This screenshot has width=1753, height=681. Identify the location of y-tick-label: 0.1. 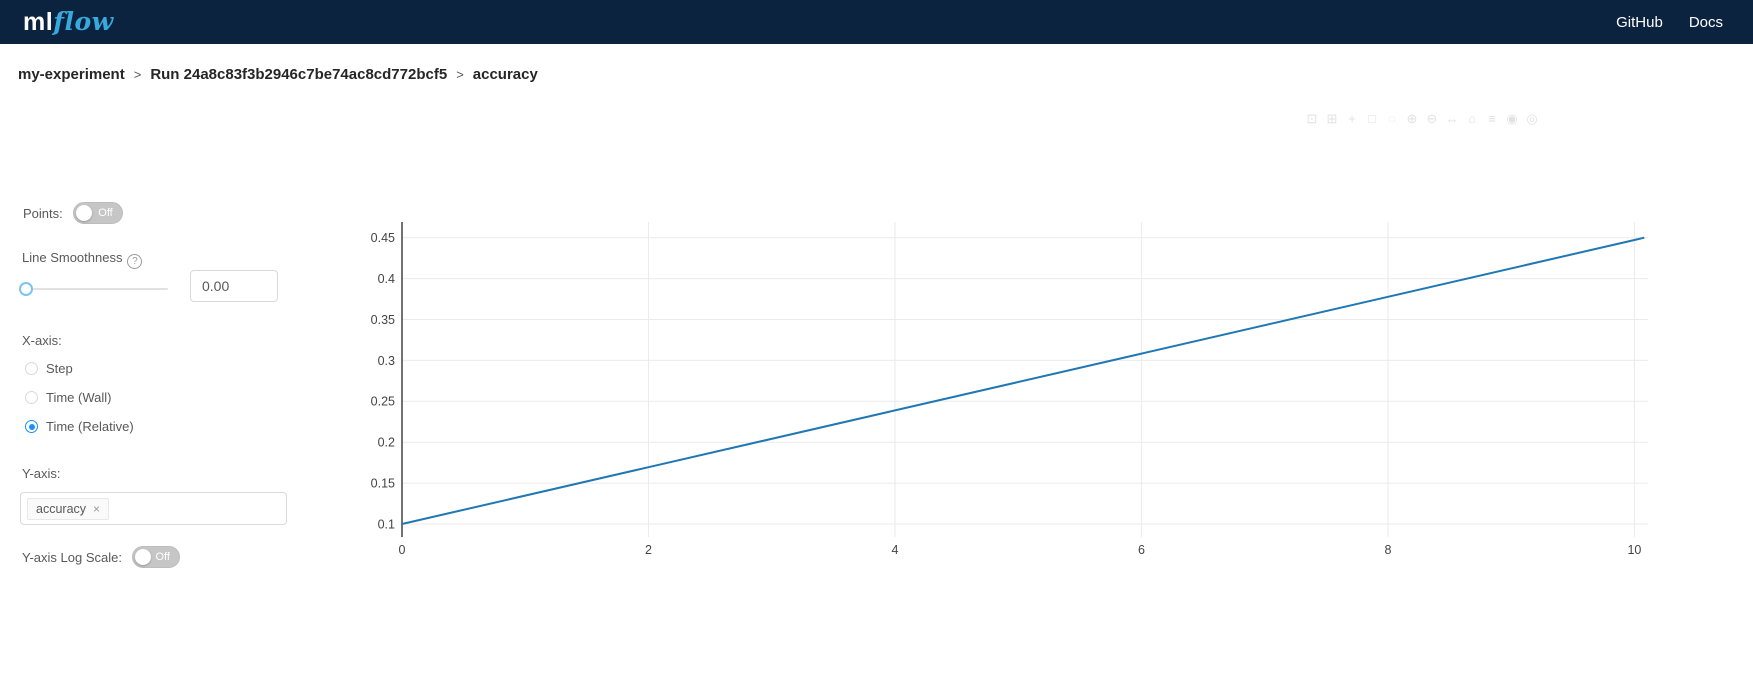
(386, 524).